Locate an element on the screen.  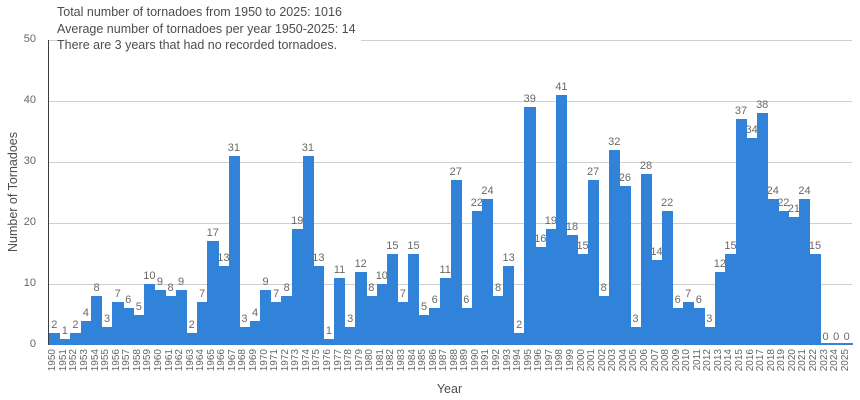
bar-1958 is located at coordinates (139, 329).